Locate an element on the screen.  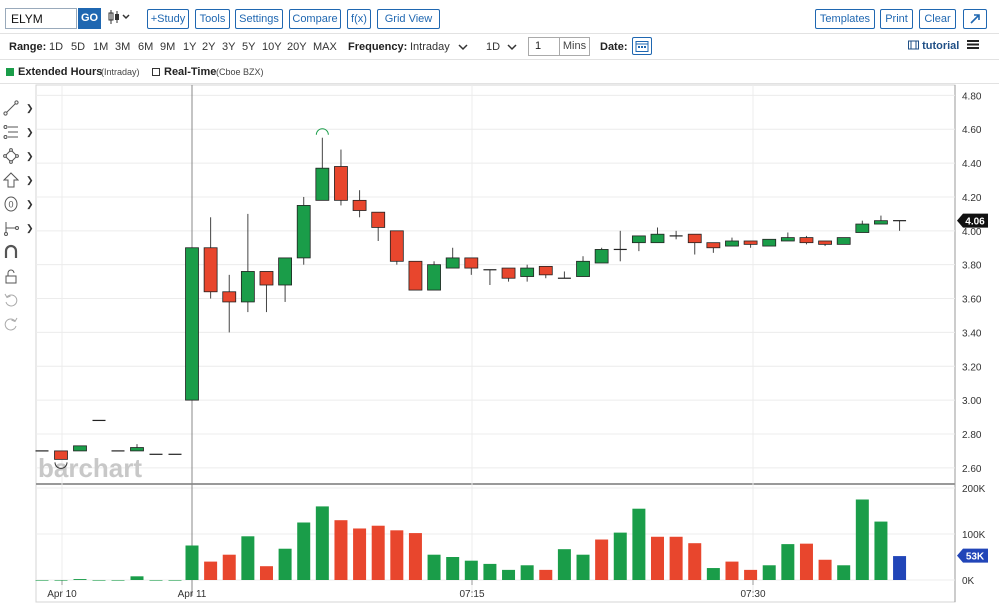
range-9m: 9M is located at coordinates (168, 47).